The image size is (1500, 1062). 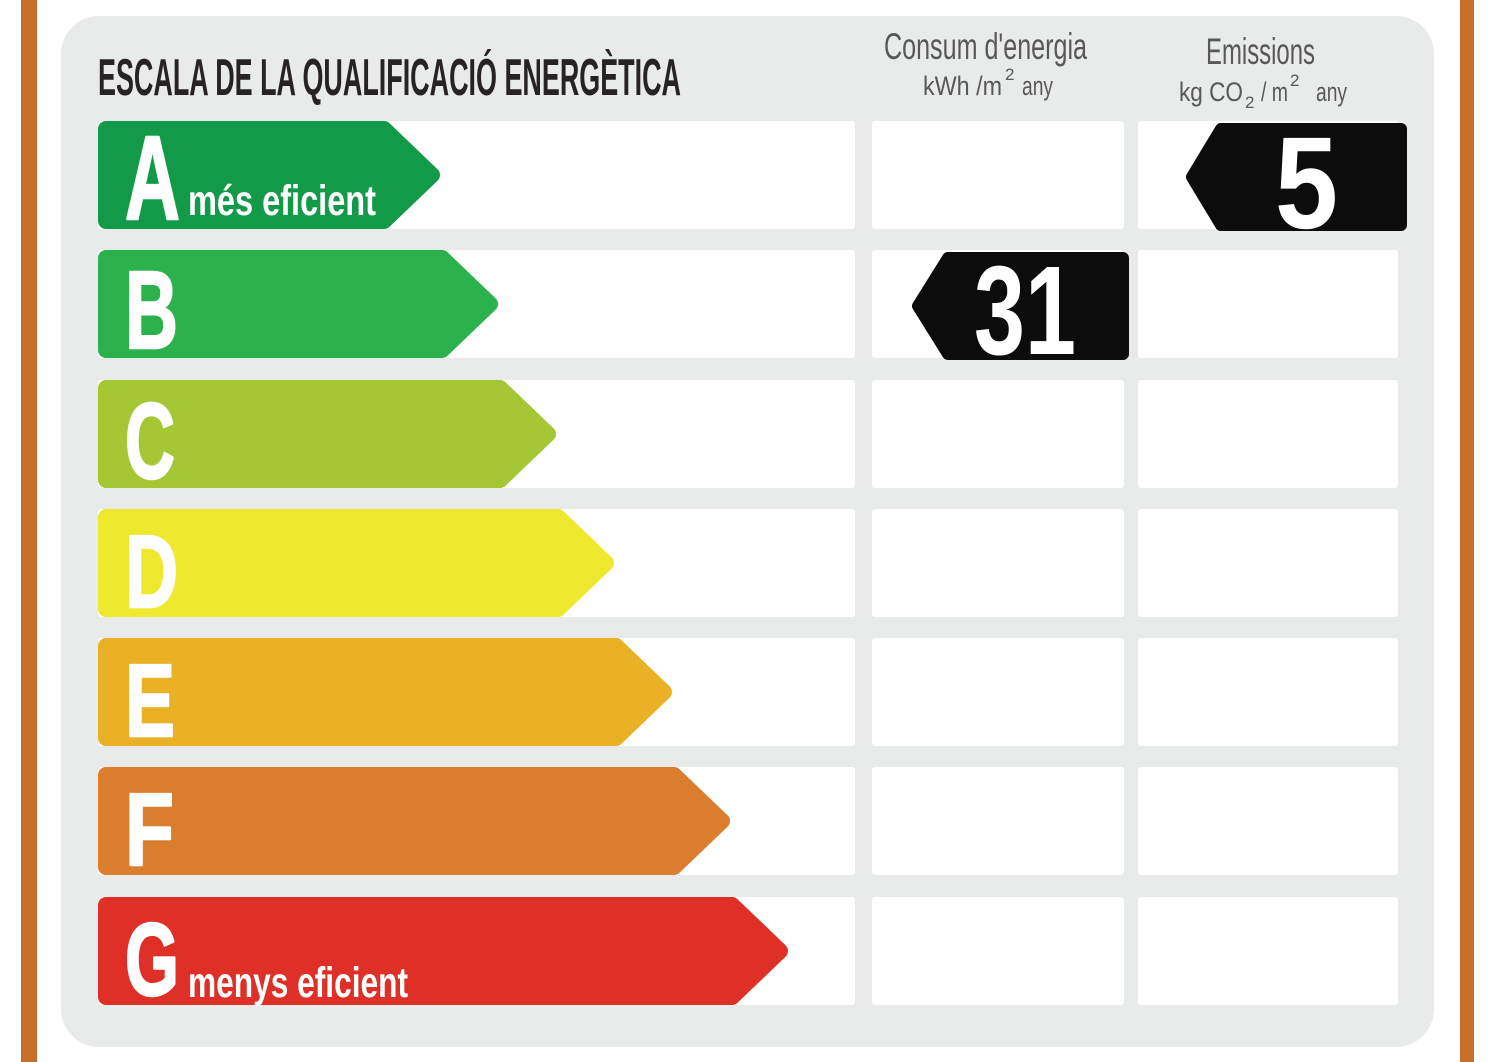 What do you see at coordinates (152, 178) in the screenshot?
I see `svg-text: A` at bounding box center [152, 178].